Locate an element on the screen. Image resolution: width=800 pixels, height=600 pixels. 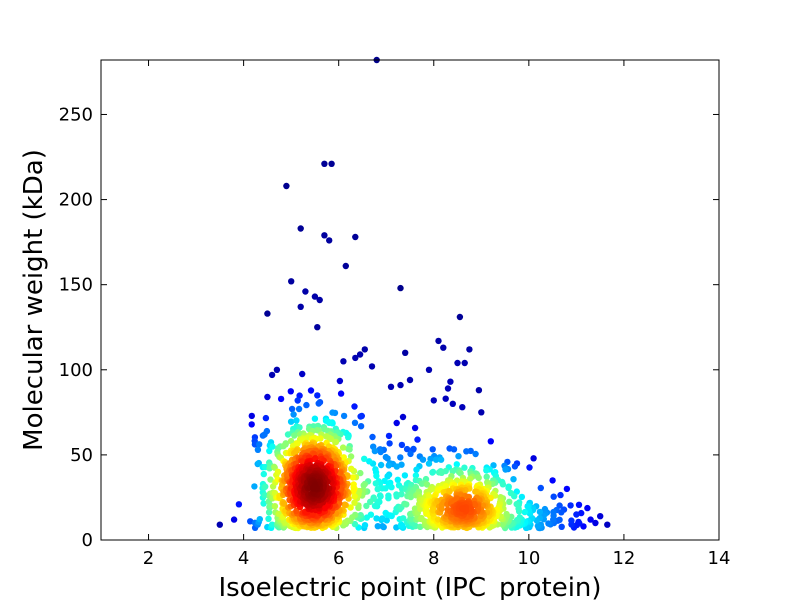
x-tick-label: 4 is located at coordinates (243, 558).